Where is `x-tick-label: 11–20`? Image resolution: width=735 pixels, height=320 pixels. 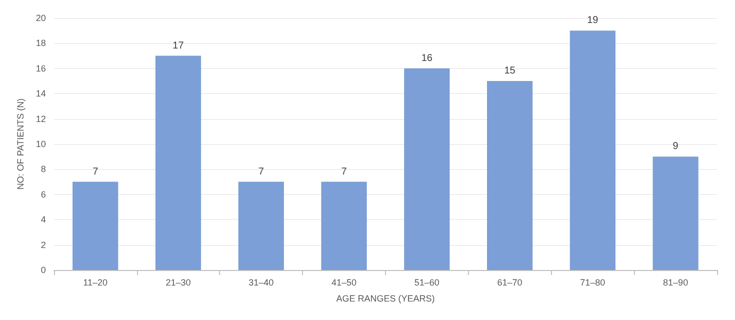
x-tick-label: 11–20 is located at coordinates (95, 283).